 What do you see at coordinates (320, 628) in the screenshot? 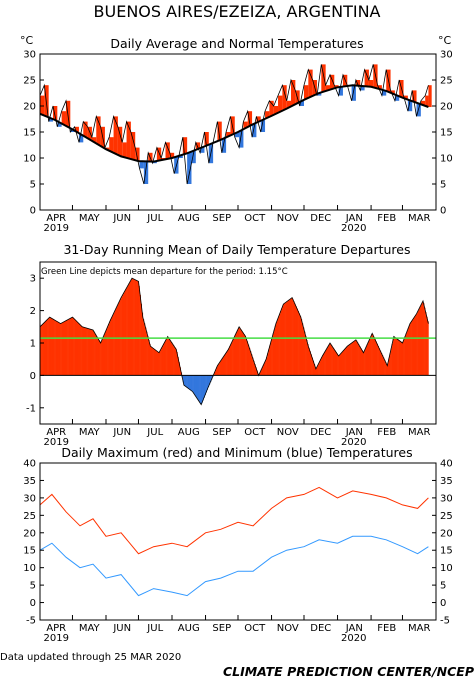
I see `month-label: DEC` at bounding box center [320, 628].